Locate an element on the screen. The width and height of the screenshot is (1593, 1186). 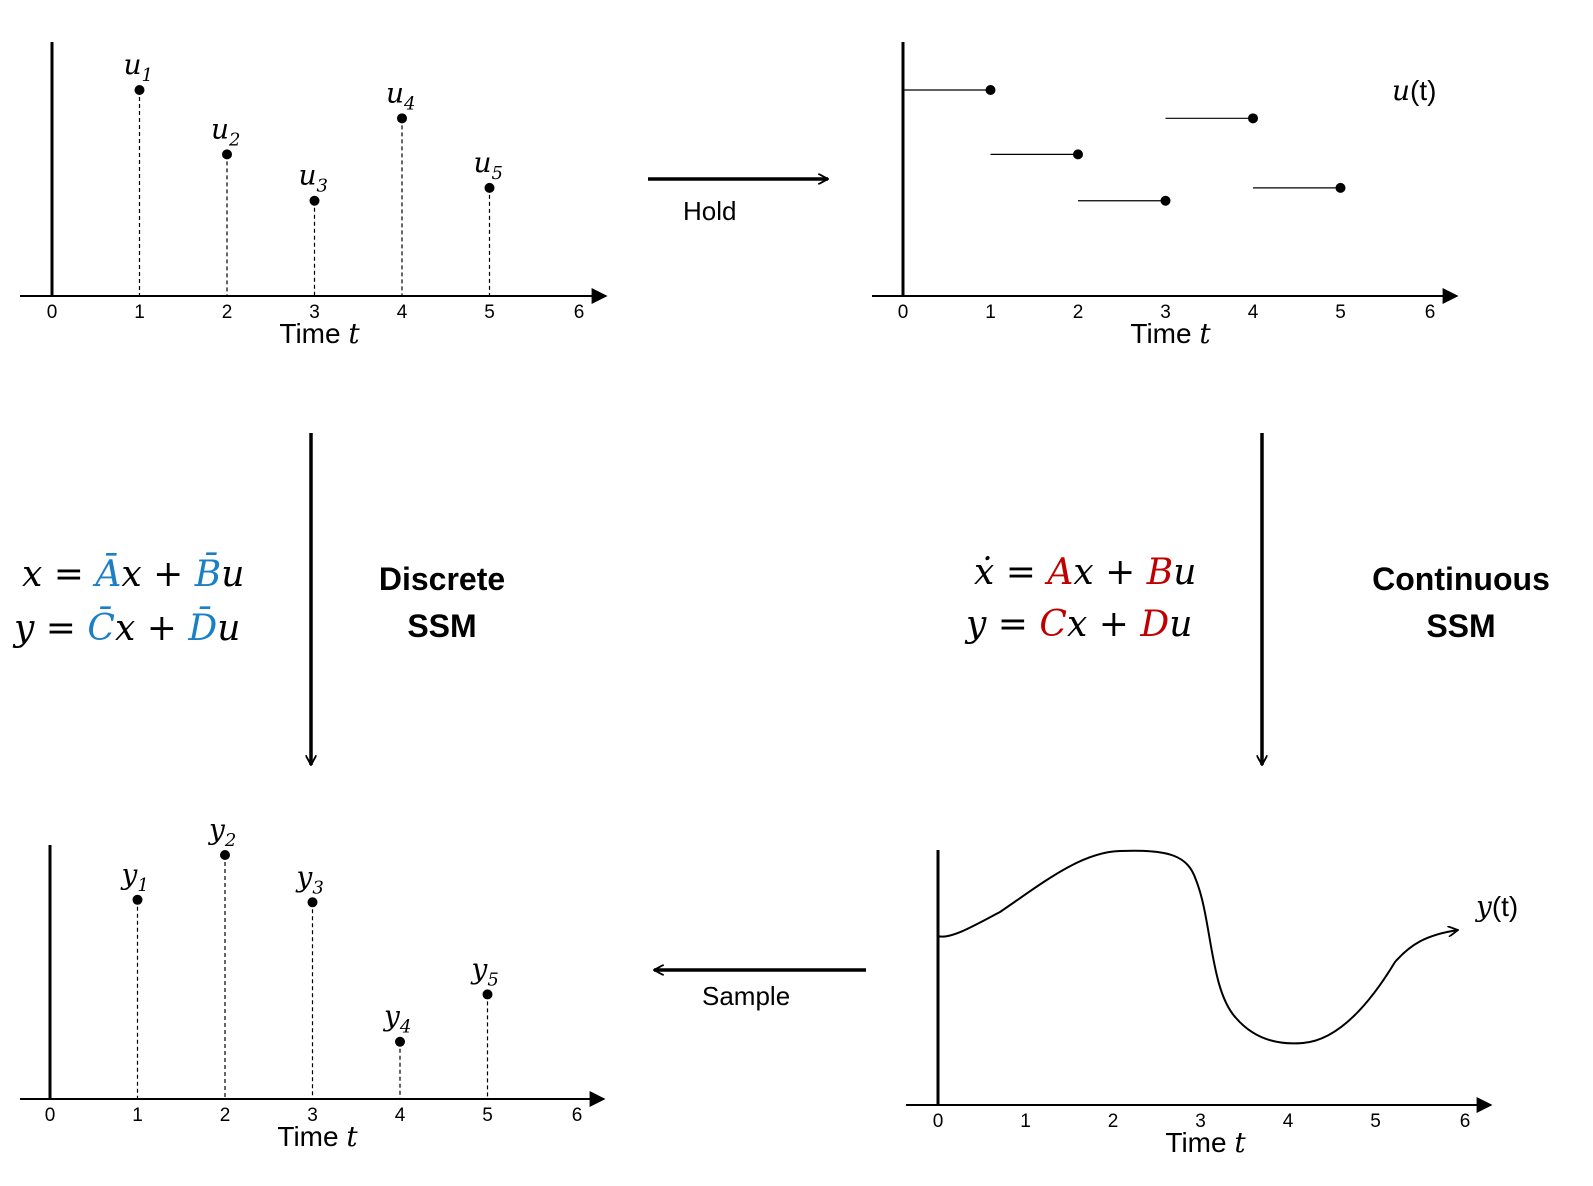
output-sequence-plot: 0 1 2 3 4 5 6 Time t y1 y2 y3 y4 y5 is located at coordinates (313, 983).